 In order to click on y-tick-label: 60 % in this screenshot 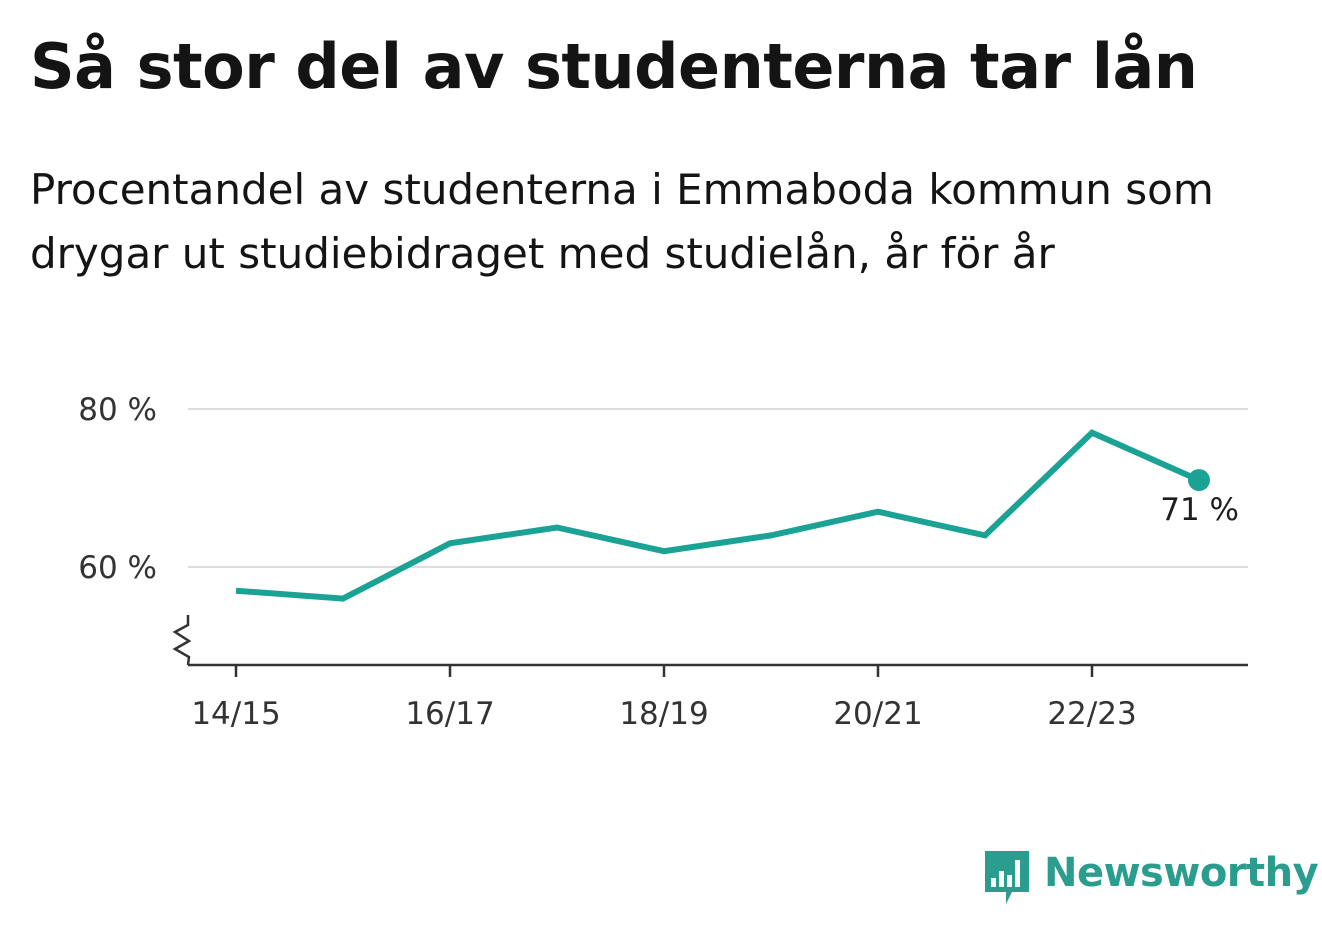, I will do `click(117, 568)`.